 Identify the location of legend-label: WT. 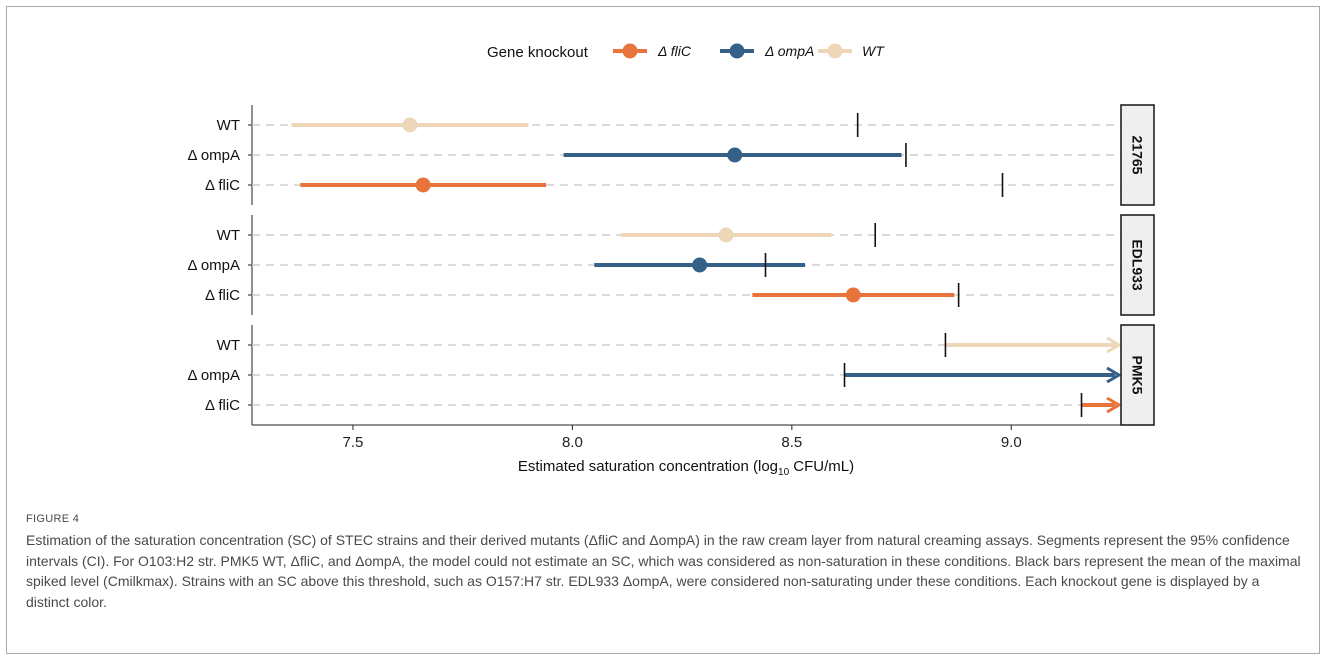
(873, 51).